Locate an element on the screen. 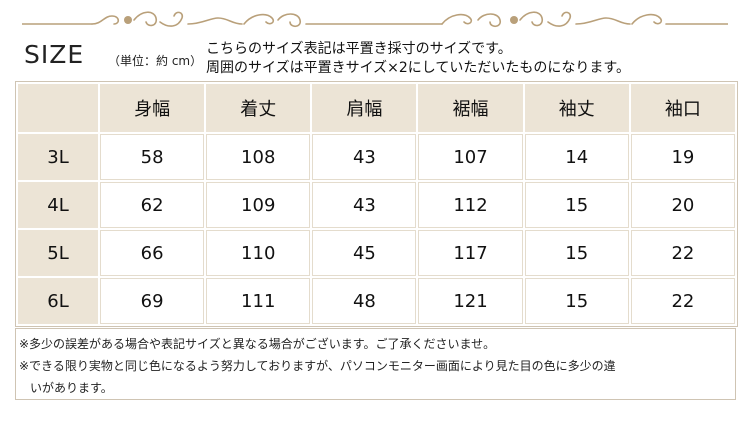 This screenshot has height=424, width=750. table-header-row: 身幅 着丈 肩幅 裾幅 袖丈 袖口 is located at coordinates (376, 108).